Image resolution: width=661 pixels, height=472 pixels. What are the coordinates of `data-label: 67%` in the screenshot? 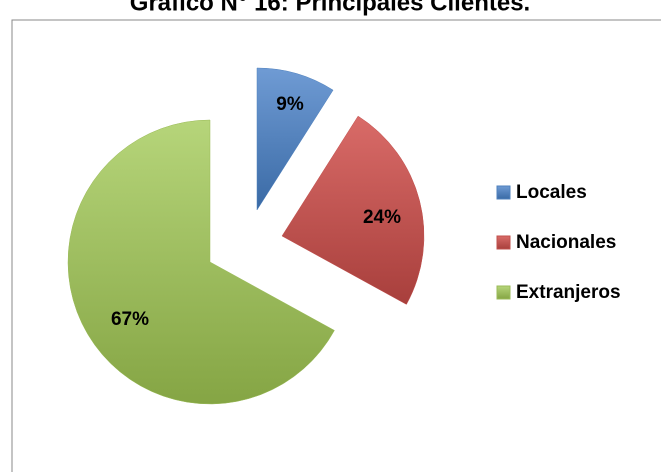 It's located at (130, 319).